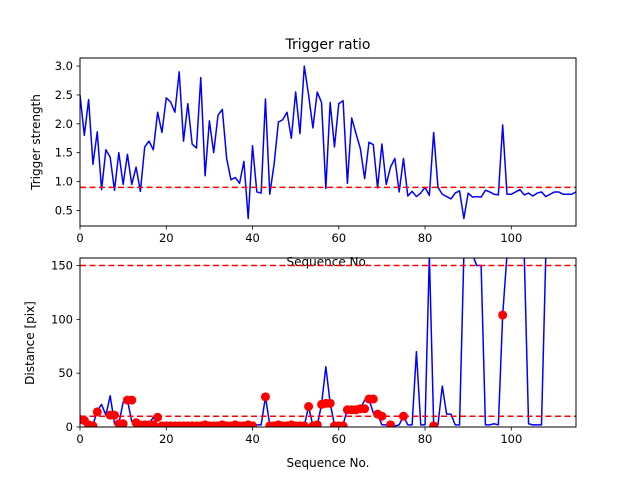 The width and height of the screenshot is (640, 480). Describe the element at coordinates (62, 319) in the screenshot. I see `bottom-y-tick-label: 100` at that location.